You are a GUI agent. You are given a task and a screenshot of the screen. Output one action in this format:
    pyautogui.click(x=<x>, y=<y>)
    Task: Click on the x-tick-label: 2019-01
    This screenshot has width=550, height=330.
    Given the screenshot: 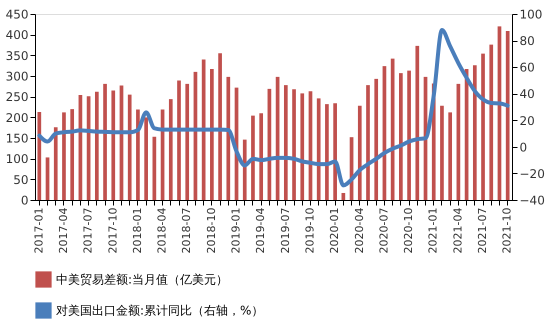 What is the action you would take?
    pyautogui.click(x=236, y=231)
    